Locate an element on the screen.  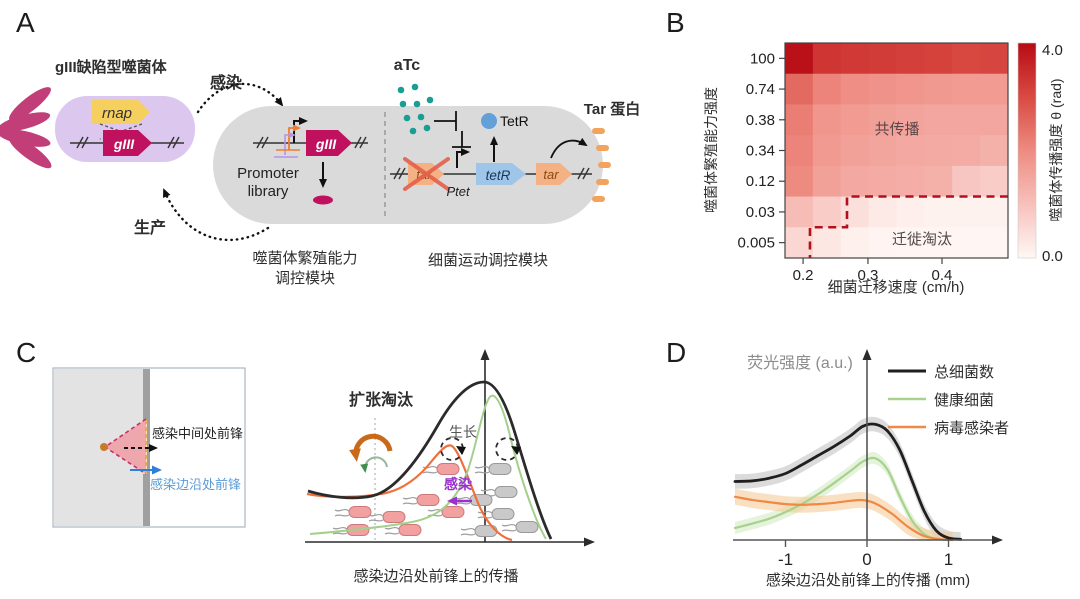
promoter-library-icon is located at coordinates (291, 137).